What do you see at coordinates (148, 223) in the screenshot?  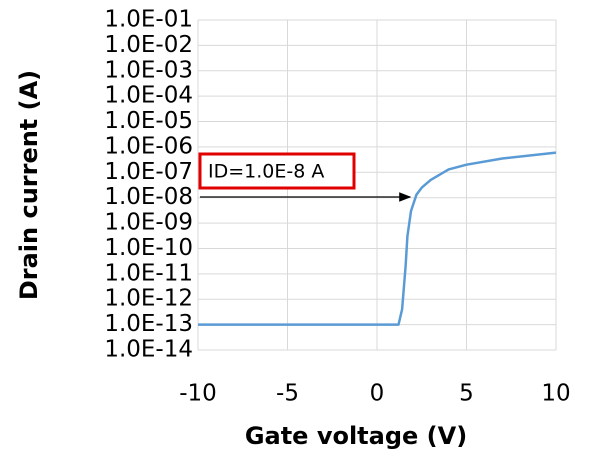 I see `y-tick-label: 1.0E-09` at bounding box center [148, 223].